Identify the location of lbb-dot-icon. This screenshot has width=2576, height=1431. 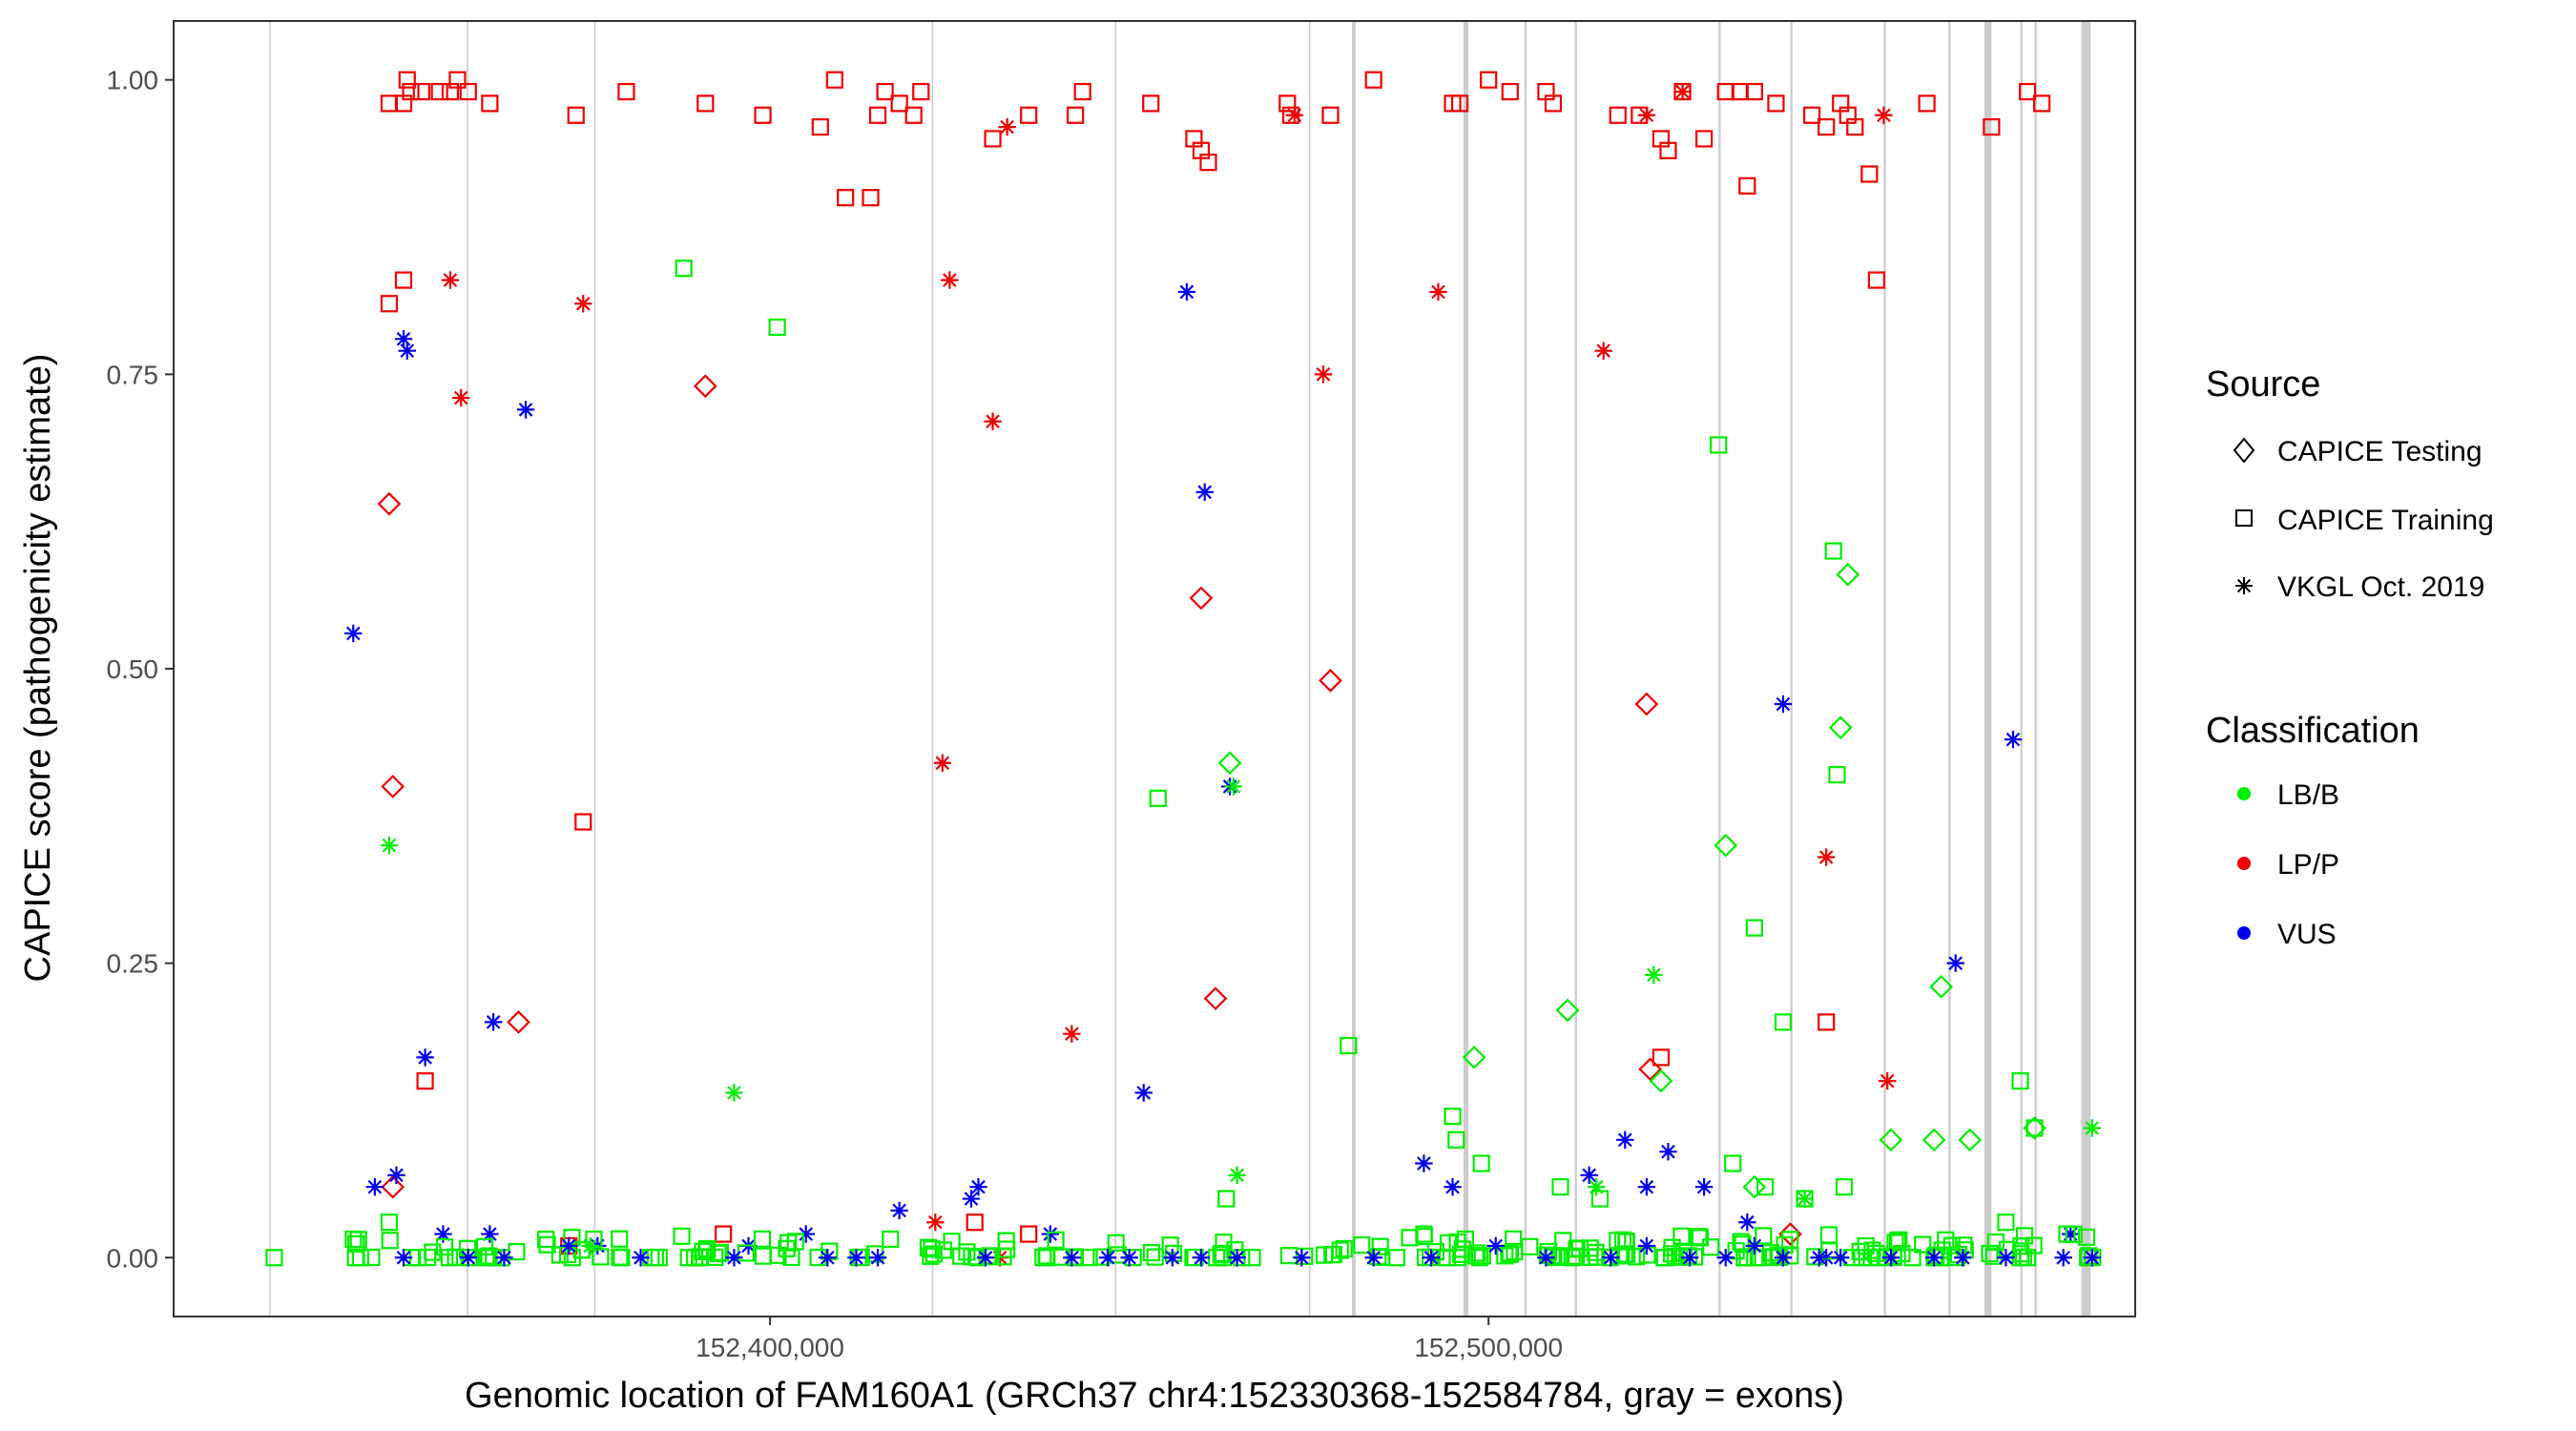
(2244, 793).